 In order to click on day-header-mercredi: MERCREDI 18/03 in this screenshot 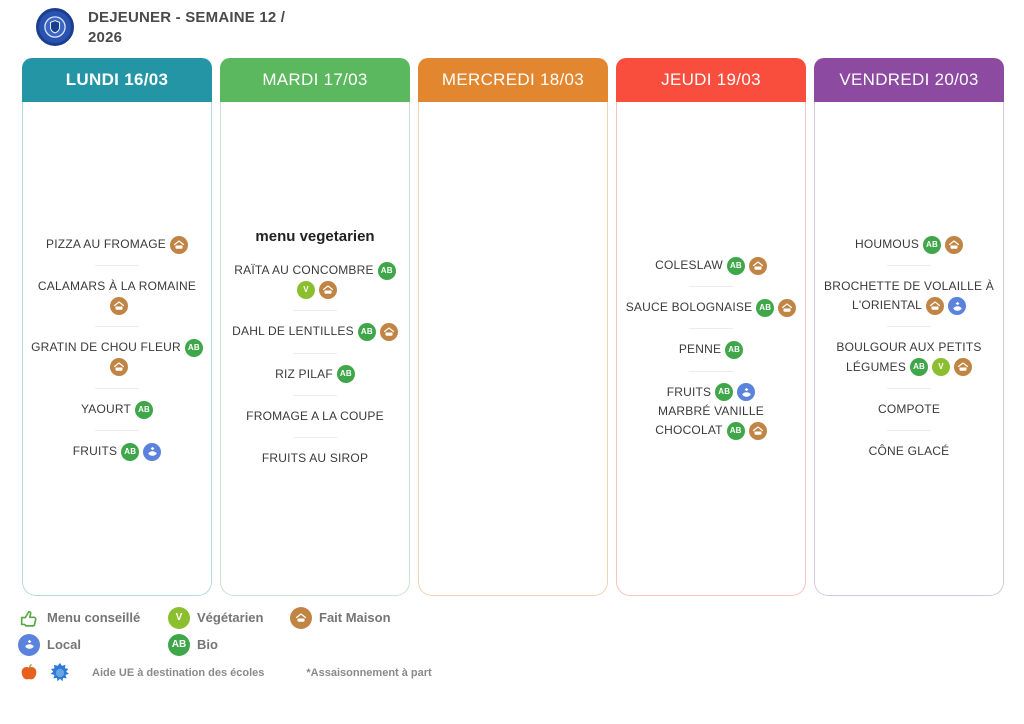, I will do `click(513, 79)`.